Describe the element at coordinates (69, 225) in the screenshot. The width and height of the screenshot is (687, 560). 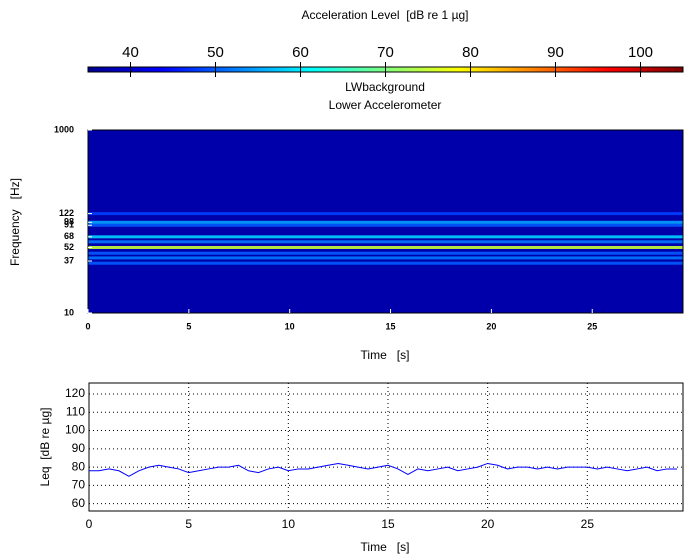
I see `y-tick-label: 91` at that location.